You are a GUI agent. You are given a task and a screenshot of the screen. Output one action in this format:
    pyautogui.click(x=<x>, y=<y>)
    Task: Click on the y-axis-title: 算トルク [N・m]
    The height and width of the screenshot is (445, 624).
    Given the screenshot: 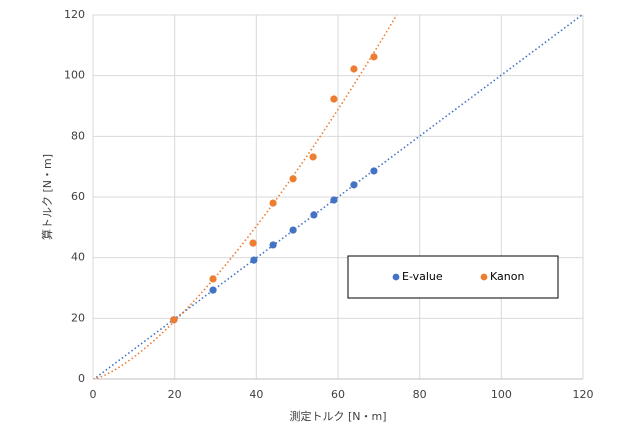 What is the action you would take?
    pyautogui.click(x=47, y=197)
    